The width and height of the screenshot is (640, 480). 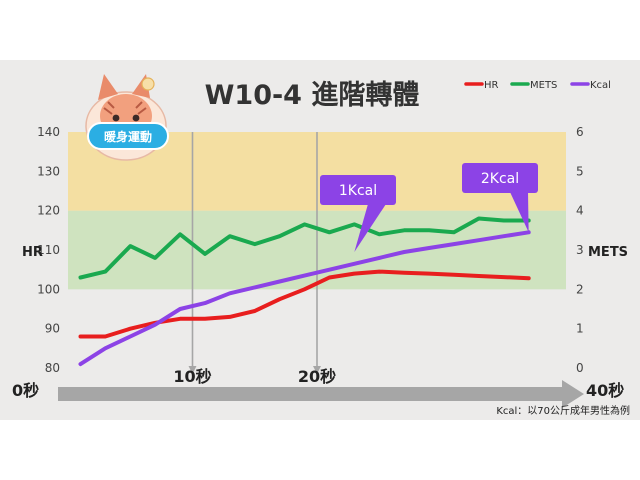 I want to click on y-left-tick-130: 130, so click(x=48, y=171).